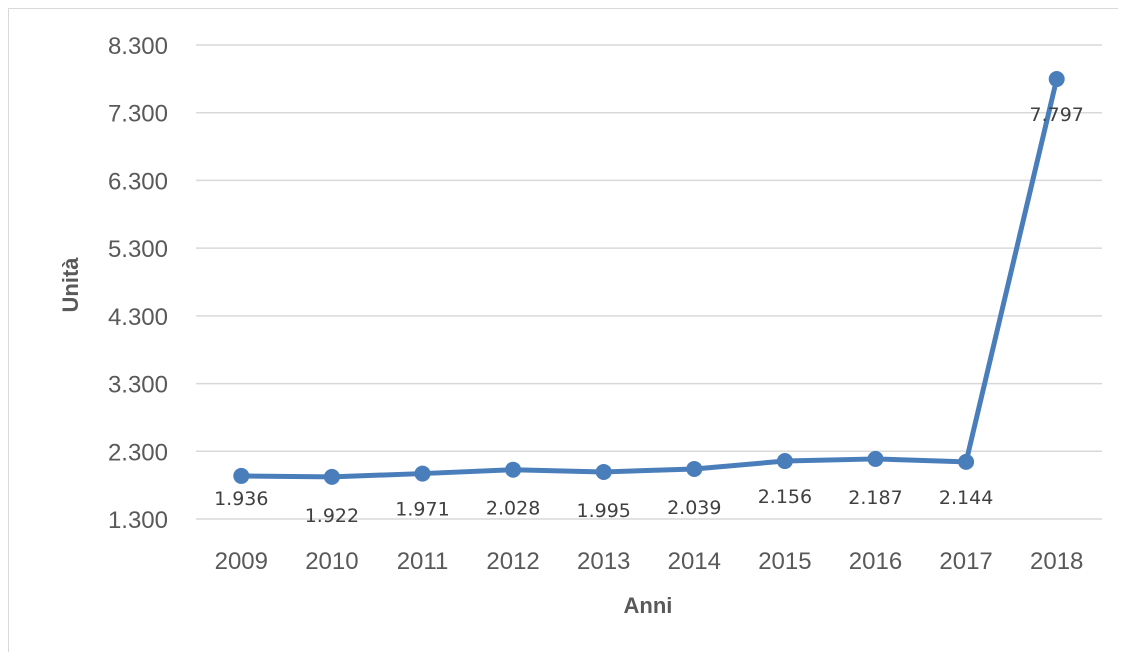  Describe the element at coordinates (513, 509) in the screenshot. I see `data-label-2012: 2.028` at that location.